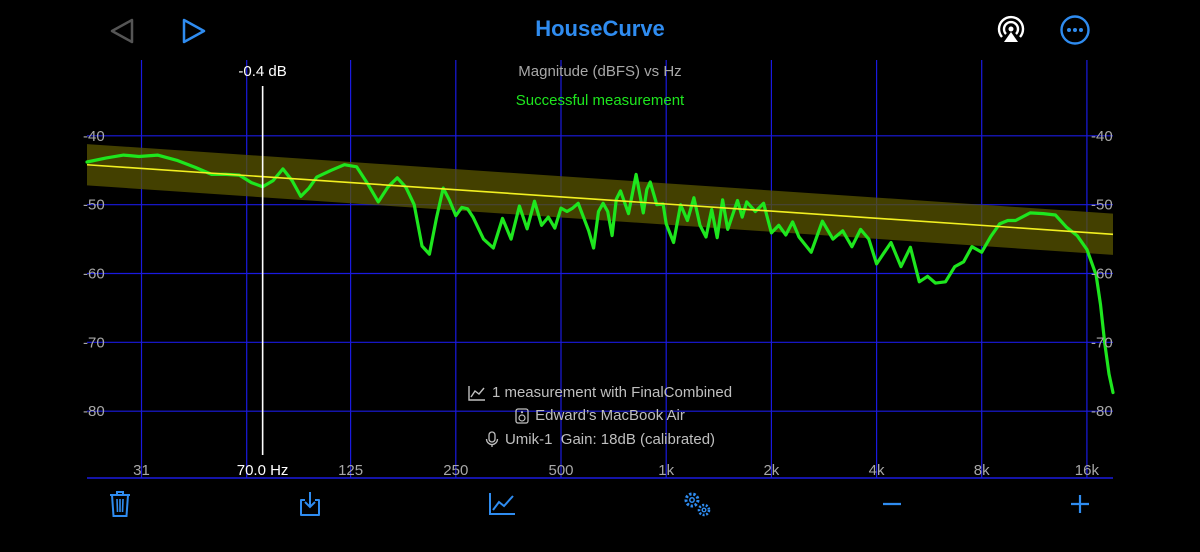 The height and width of the screenshot is (552, 1200). I want to click on triangle-right-icon, so click(194, 31).